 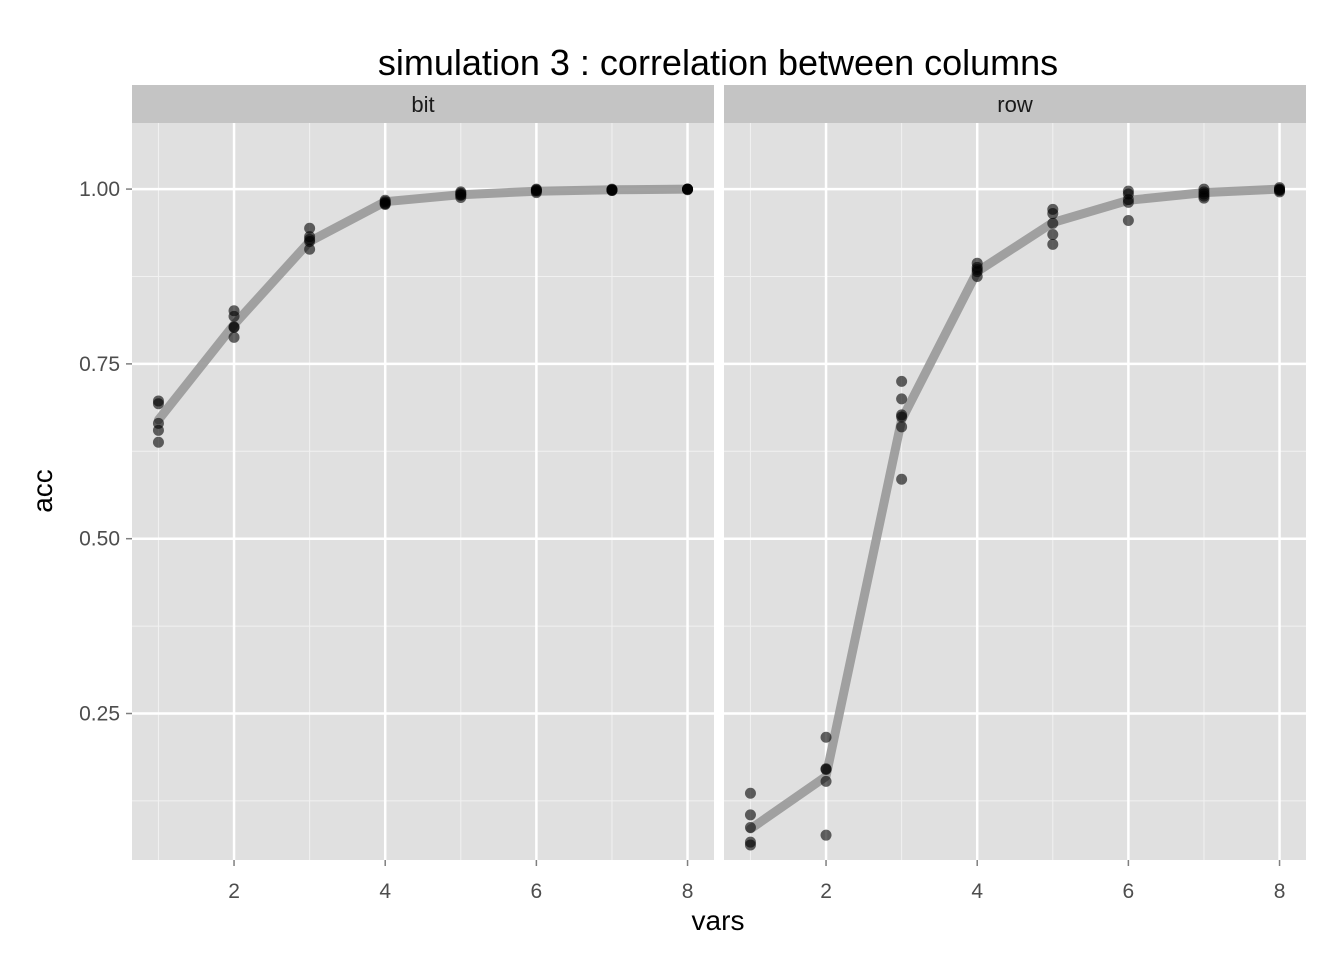 I want to click on facet-strip-label: row, so click(x=1015, y=104).